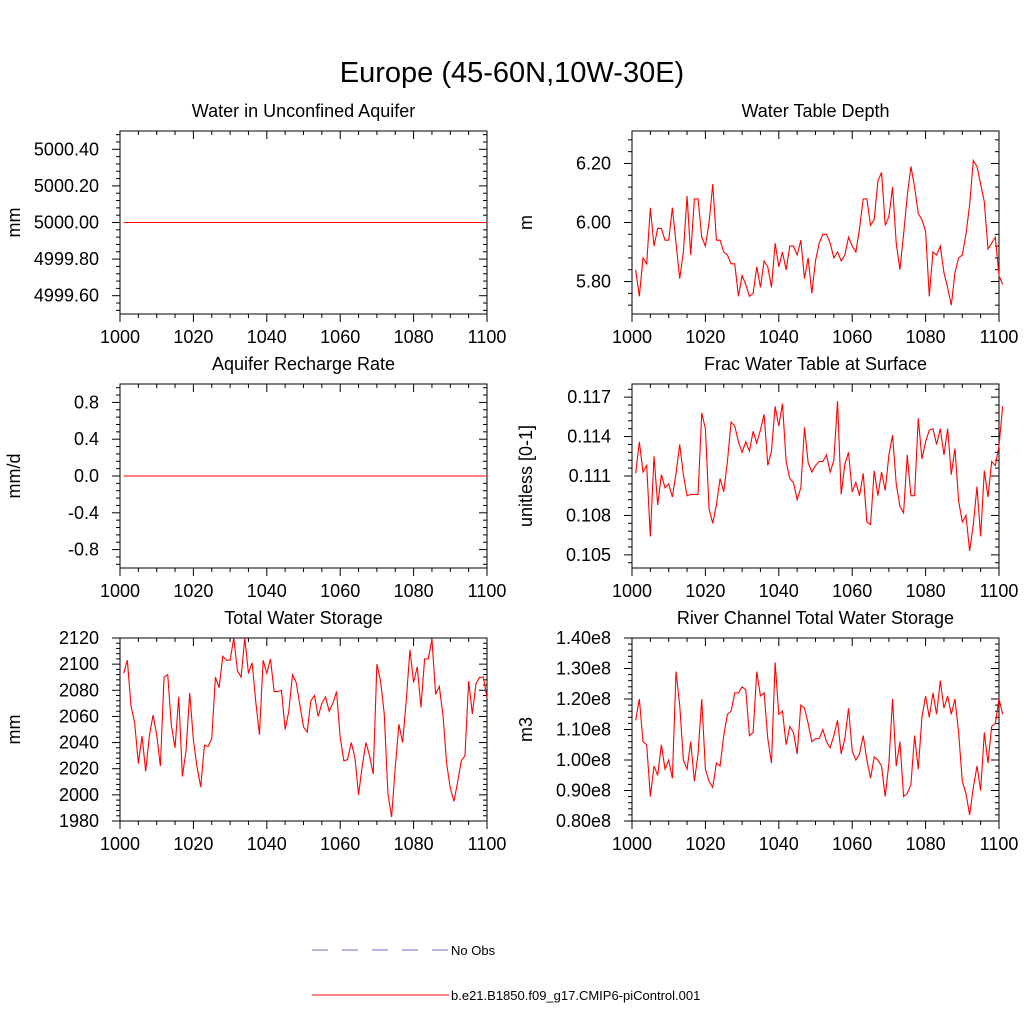 This screenshot has width=1024, height=1024. What do you see at coordinates (79, 769) in the screenshot?
I see `y-tick-label: 2020` at bounding box center [79, 769].